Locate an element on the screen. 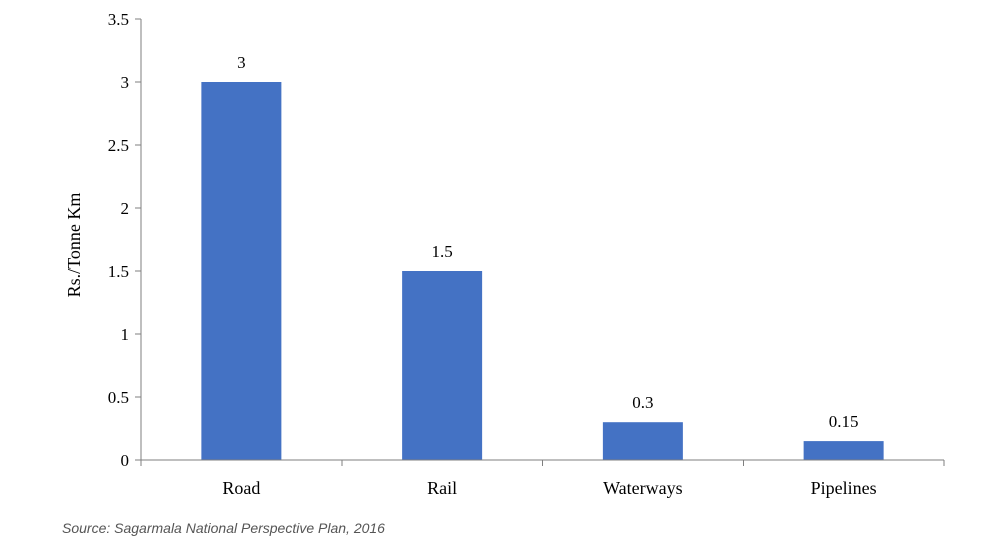  y-tick-label: 3.5 is located at coordinates (118, 19).